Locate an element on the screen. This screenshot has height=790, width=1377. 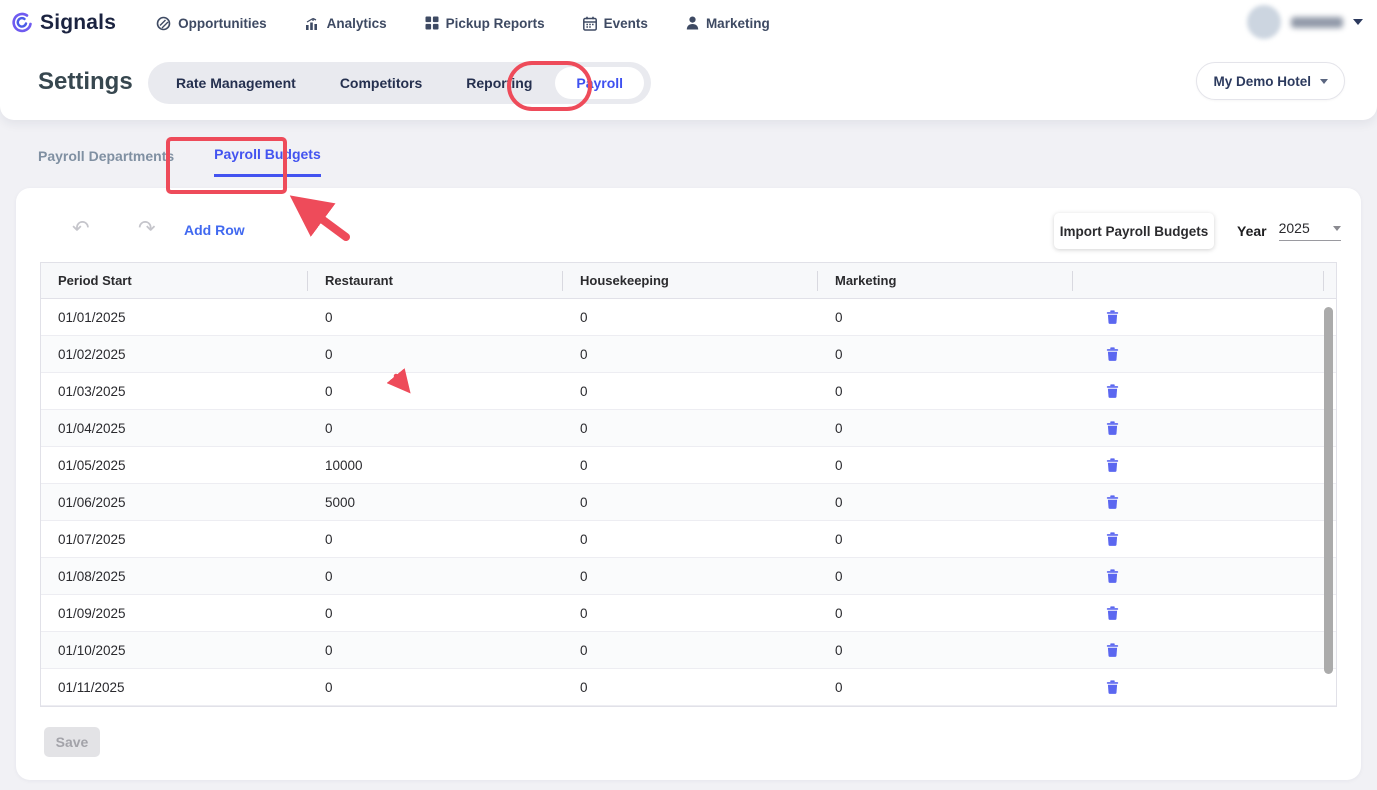
column-header-restaurant: Restaurant is located at coordinates (435, 280).